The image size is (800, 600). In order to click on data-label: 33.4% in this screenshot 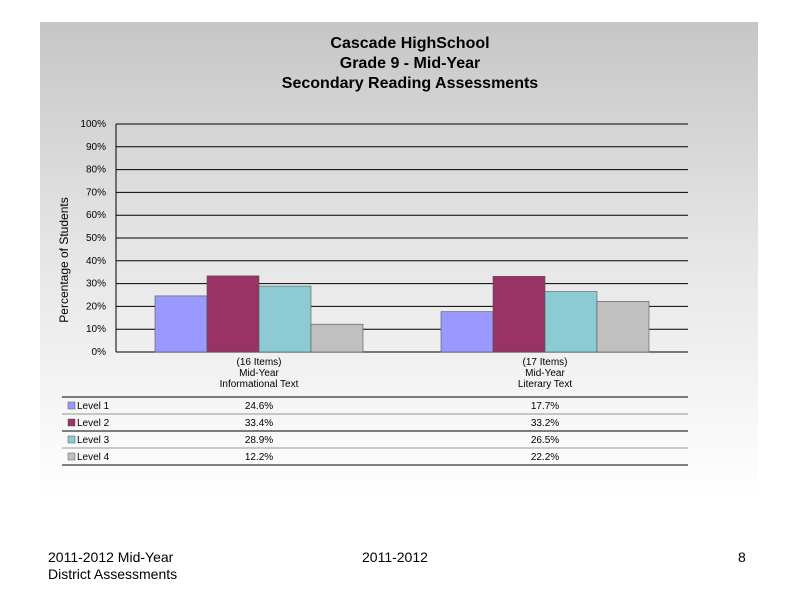, I will do `click(259, 423)`.